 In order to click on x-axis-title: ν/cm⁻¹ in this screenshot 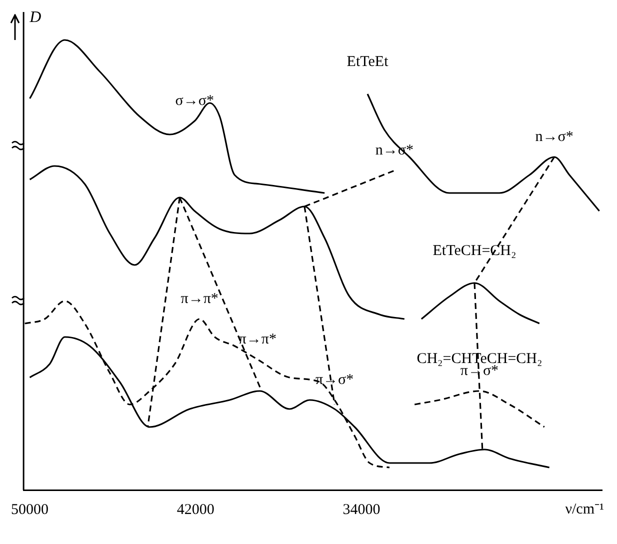, I will do `click(584, 509)`.